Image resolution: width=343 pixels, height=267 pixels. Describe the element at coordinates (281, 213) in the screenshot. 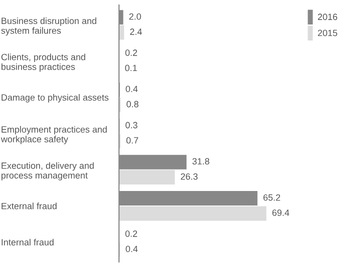

I see `data-label: 69.4` at that location.